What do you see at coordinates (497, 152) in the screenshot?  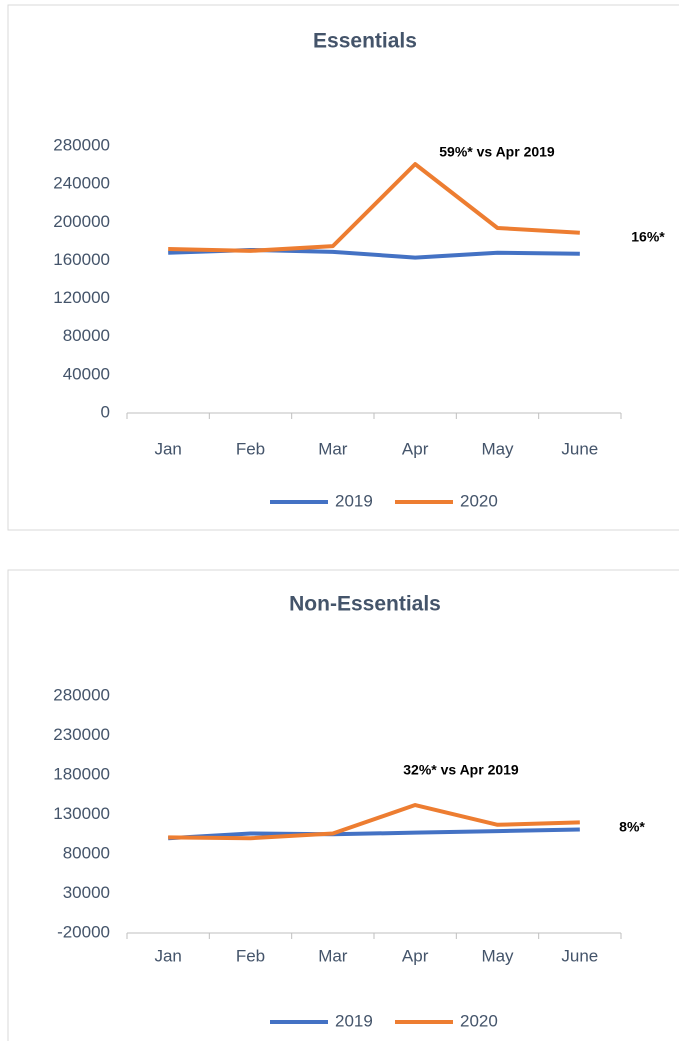 I see `annotation: 59%* vs Apr 2019` at bounding box center [497, 152].